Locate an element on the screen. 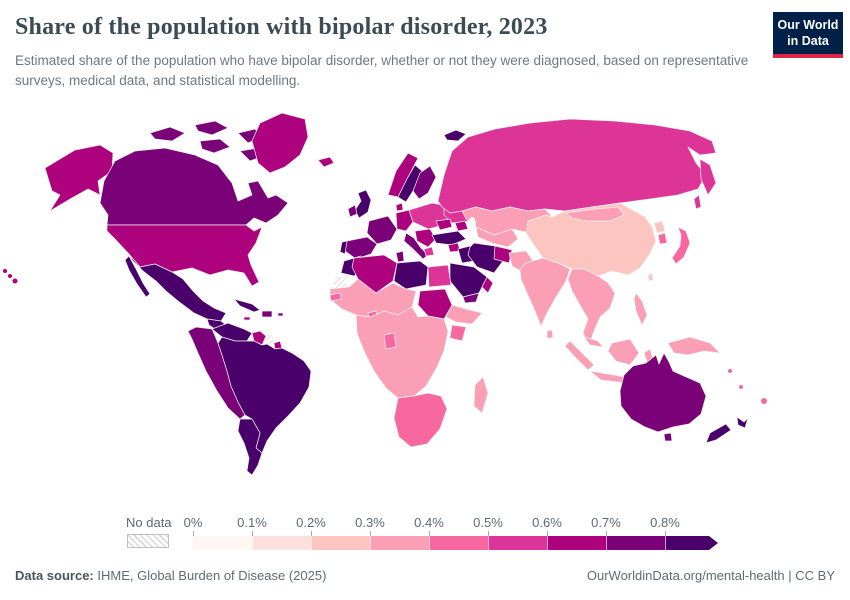 Image resolution: width=850 pixels, height=600 pixels. region-malaysia is located at coordinates (593, 342).